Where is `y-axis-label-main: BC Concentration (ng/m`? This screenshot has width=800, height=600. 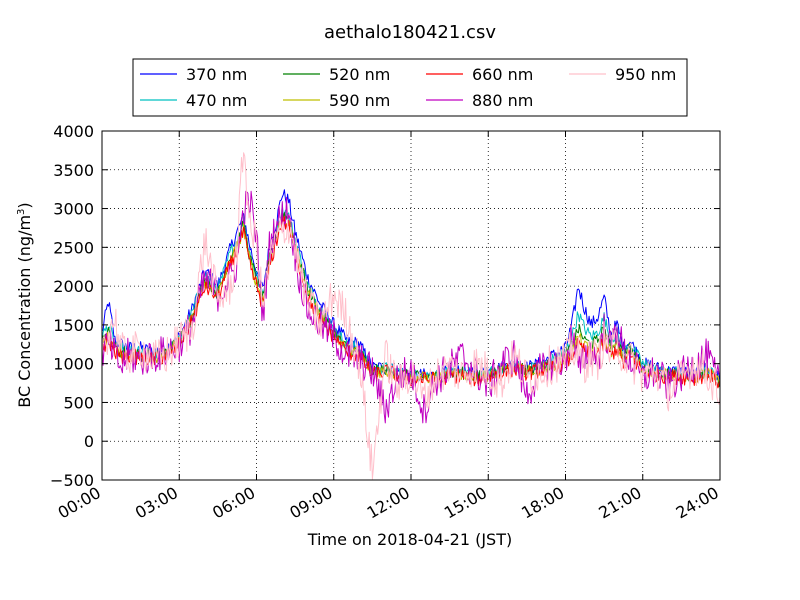
y-axis-label-main: BC Concentration (ng/m is located at coordinates (24, 311).